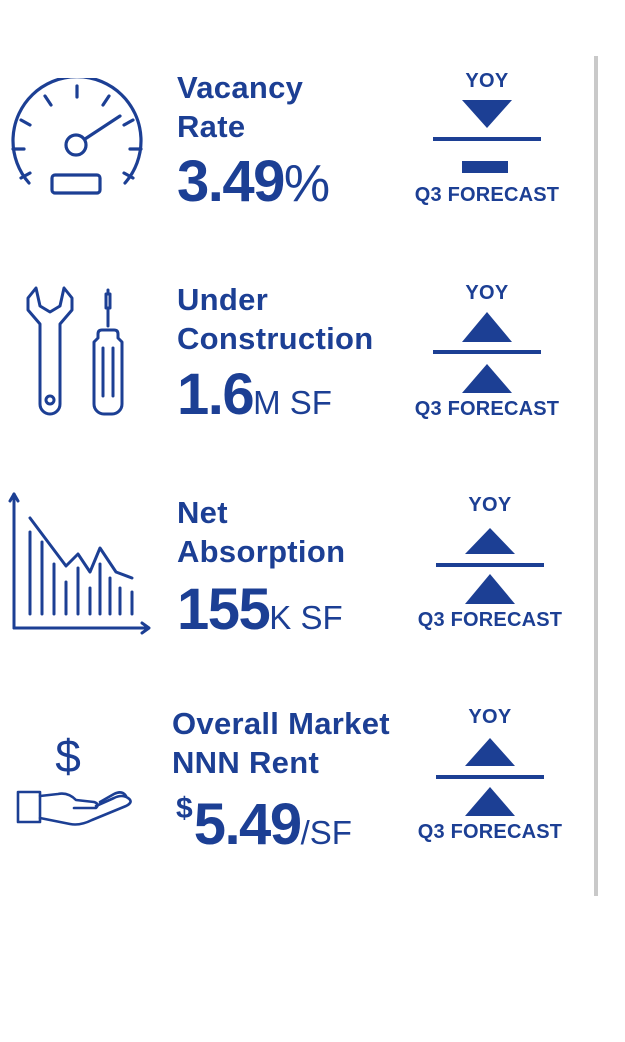 The image size is (625, 1042). Describe the element at coordinates (77, 140) in the screenshot. I see `speedometer-icon` at that location.